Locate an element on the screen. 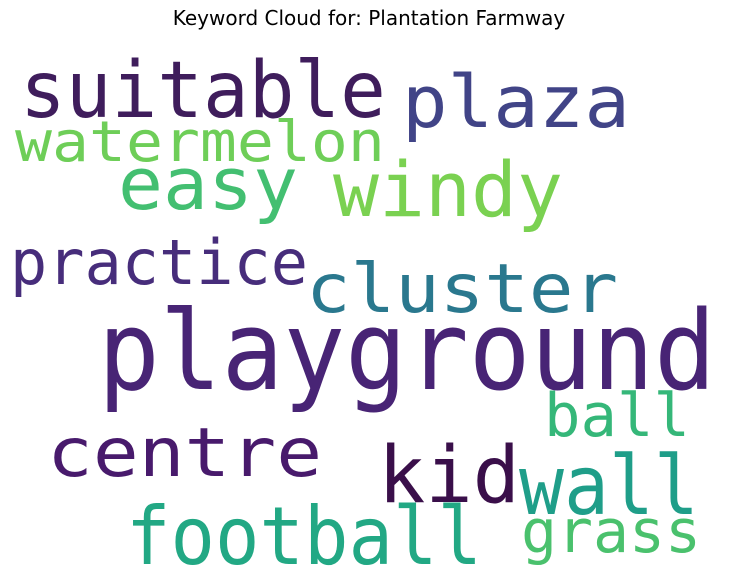  word-easy: easy is located at coordinates (208, 184).